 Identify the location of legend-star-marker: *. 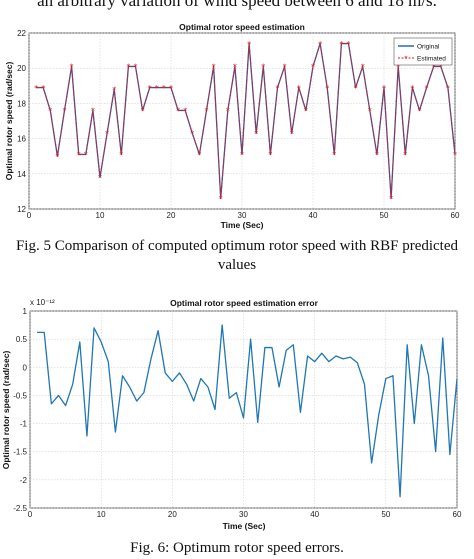
(406, 59).